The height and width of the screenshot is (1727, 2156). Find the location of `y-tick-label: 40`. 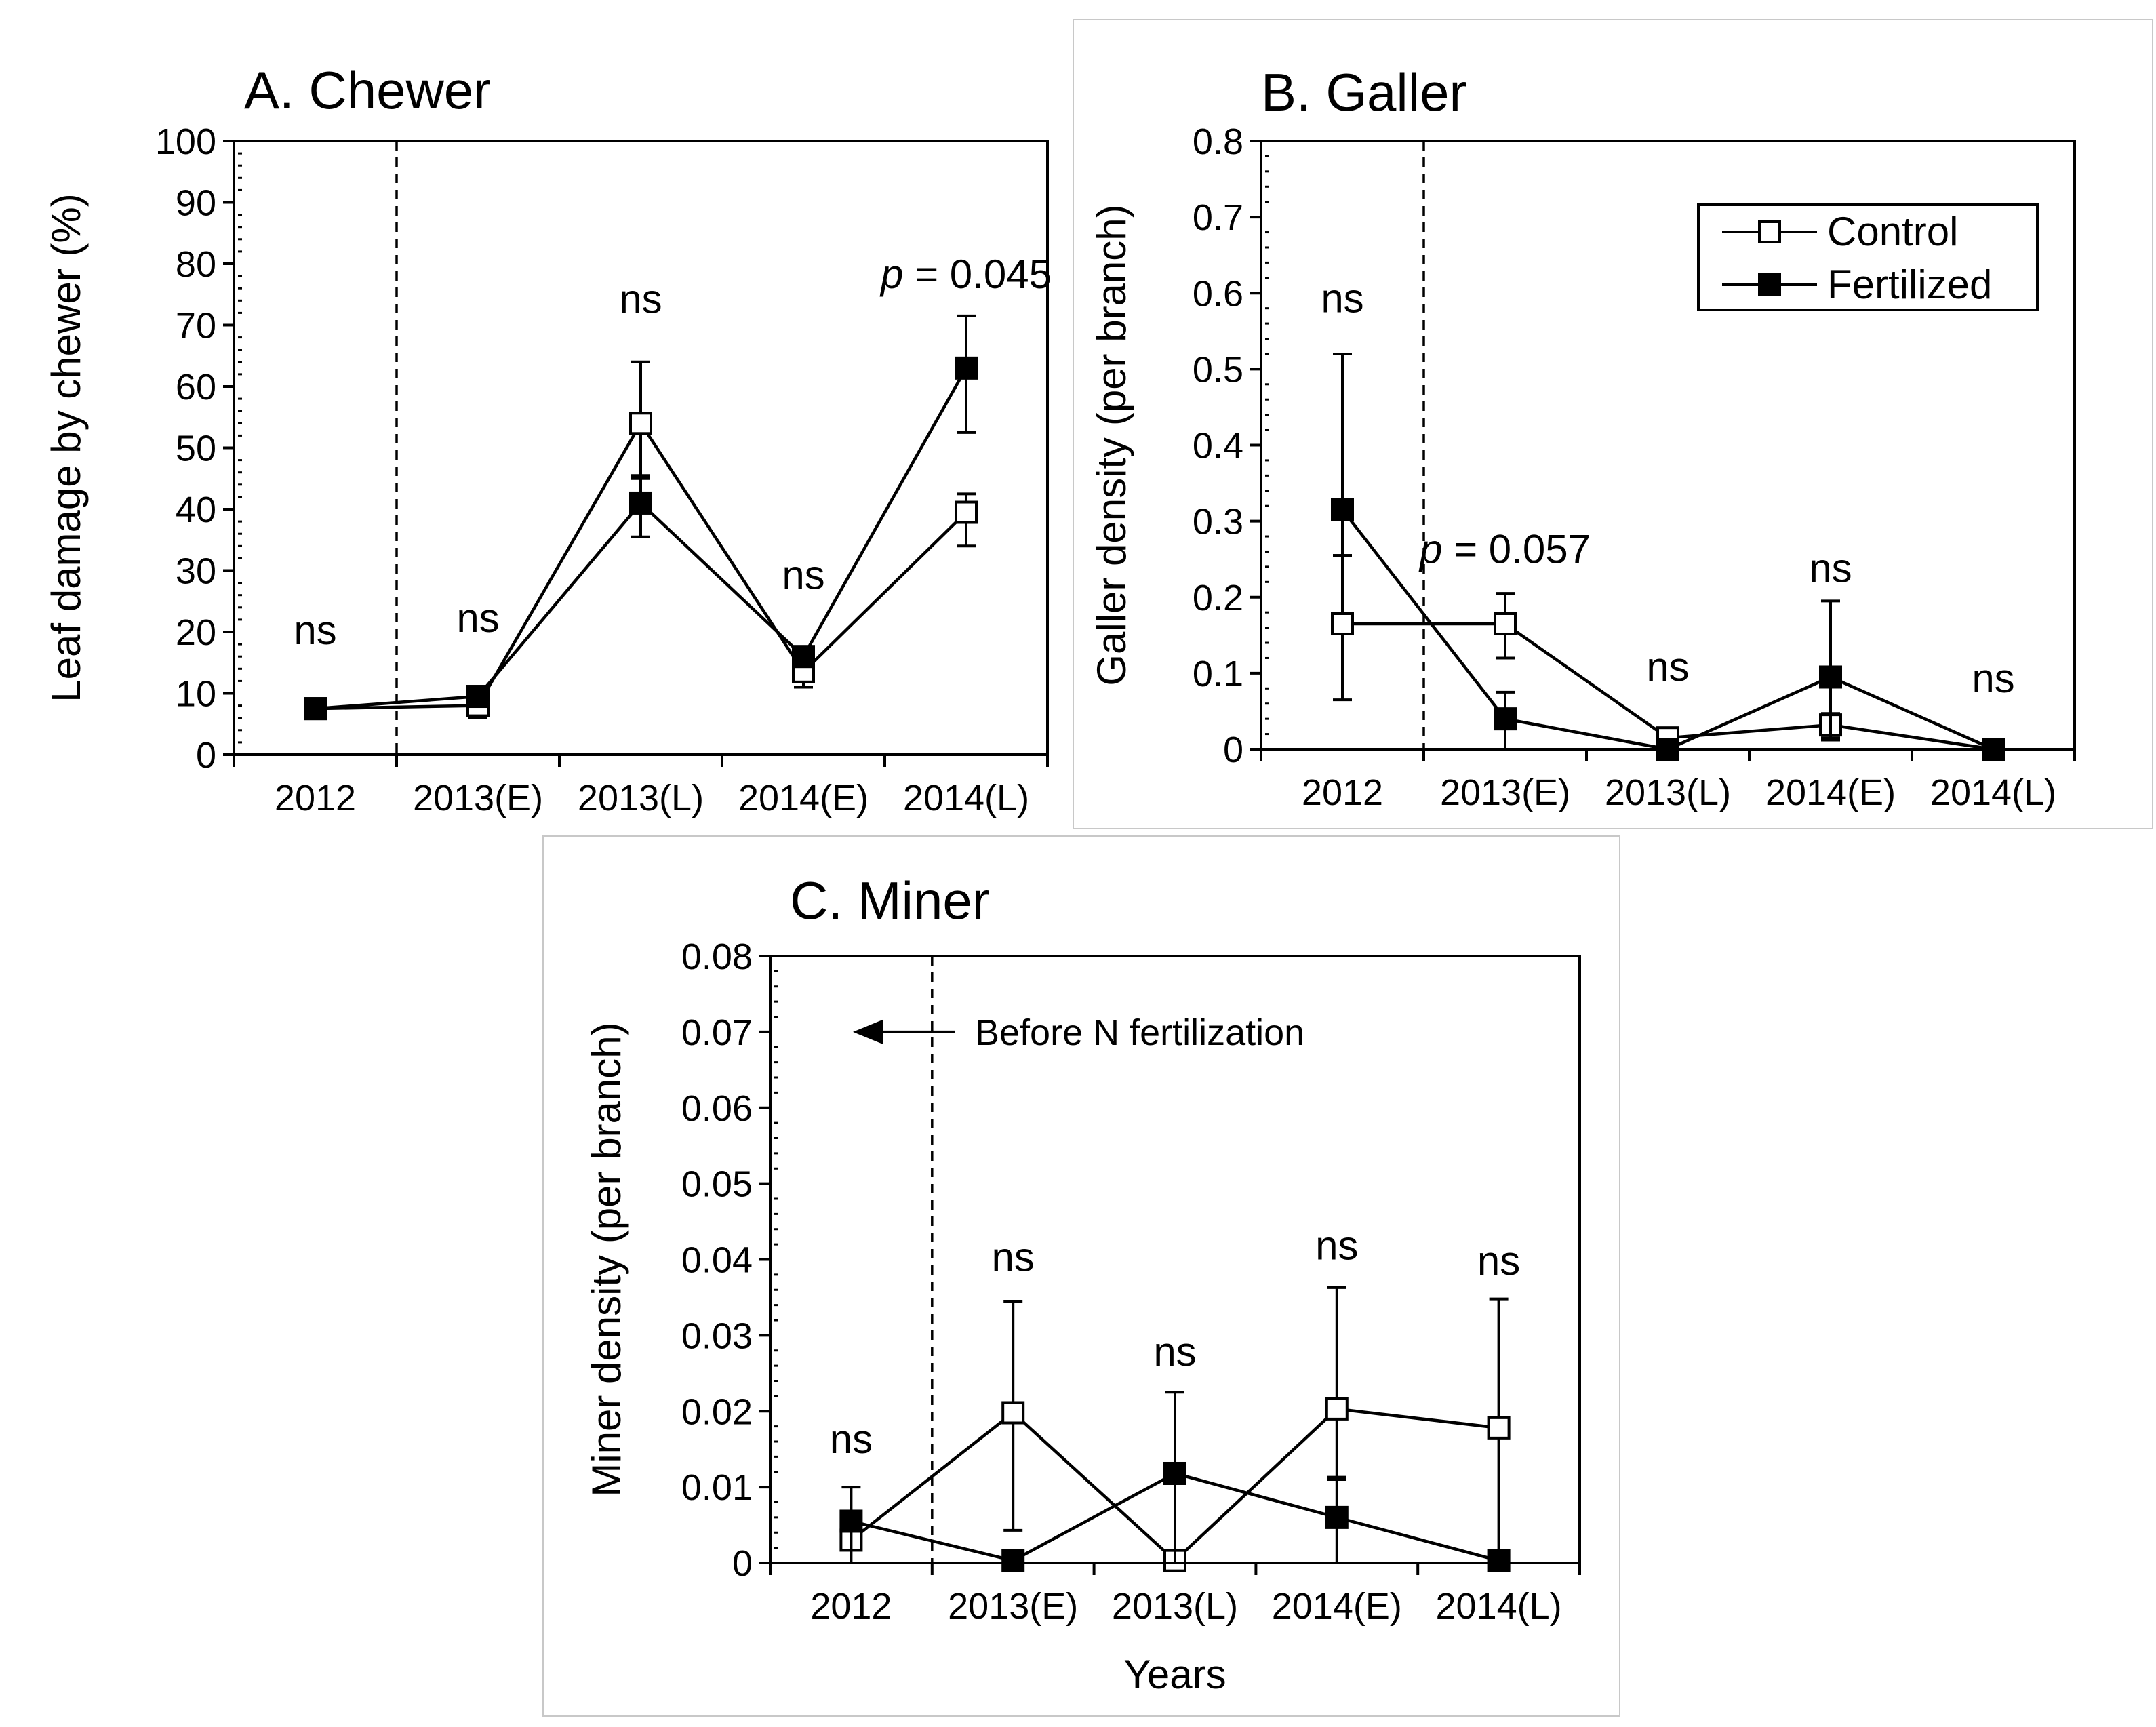

y-tick-label: 40 is located at coordinates (196, 510).